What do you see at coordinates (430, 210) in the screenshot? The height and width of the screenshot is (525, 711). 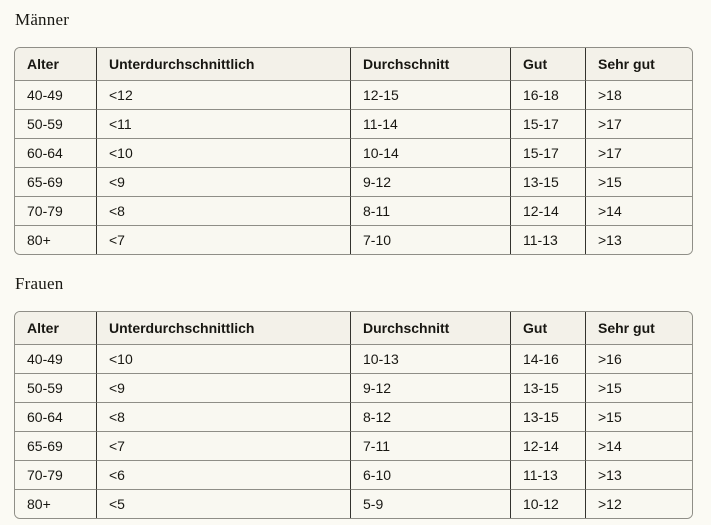 I see `table-cell: 8-11` at bounding box center [430, 210].